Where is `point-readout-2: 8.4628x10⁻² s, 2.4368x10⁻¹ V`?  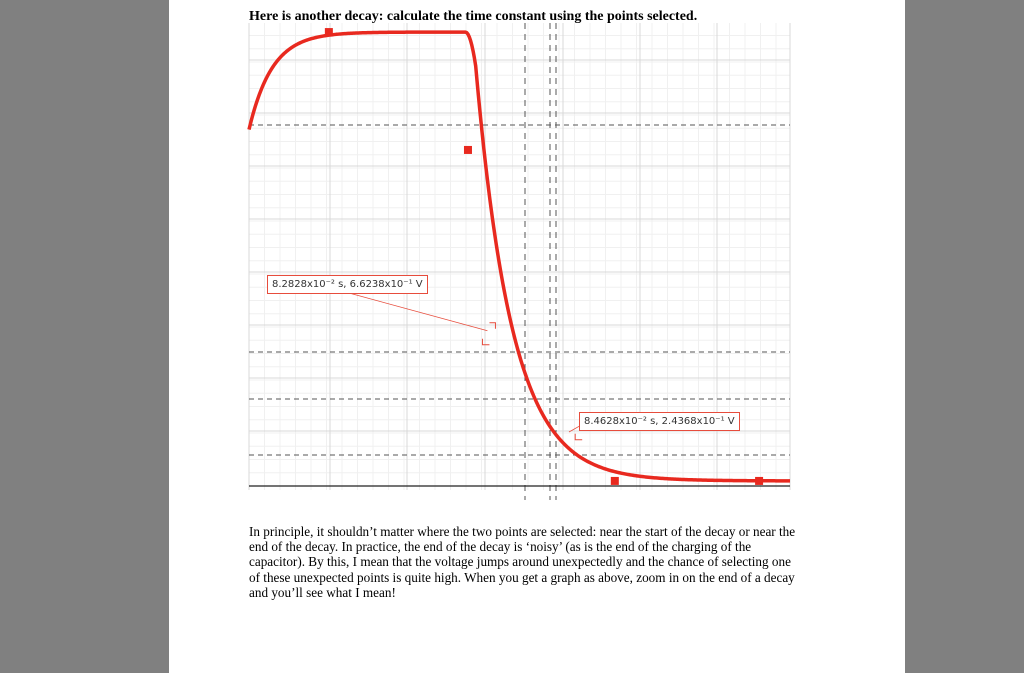
point-readout-2: 8.4628x10⁻² s, 2.4368x10⁻¹ V is located at coordinates (659, 421).